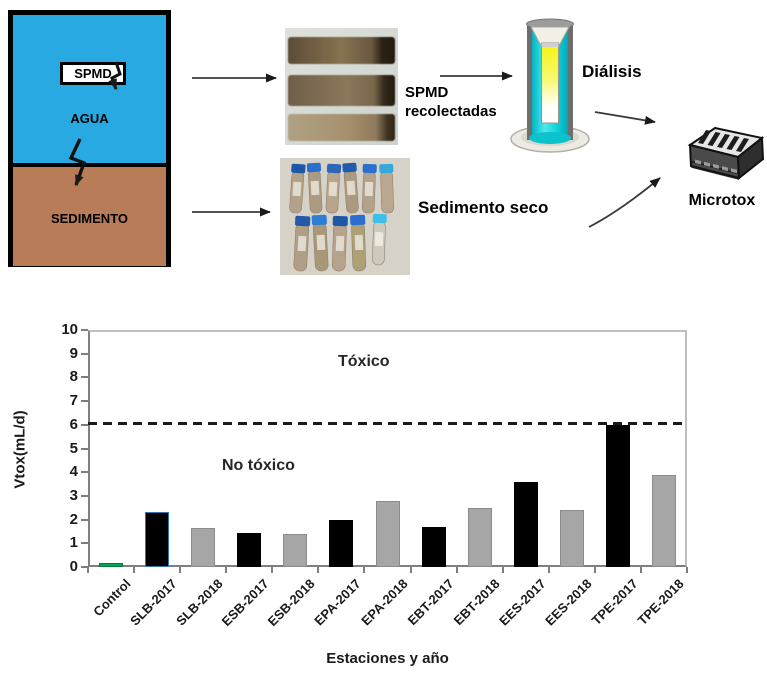  I want to click on bar-TPE-2017, so click(617, 495).